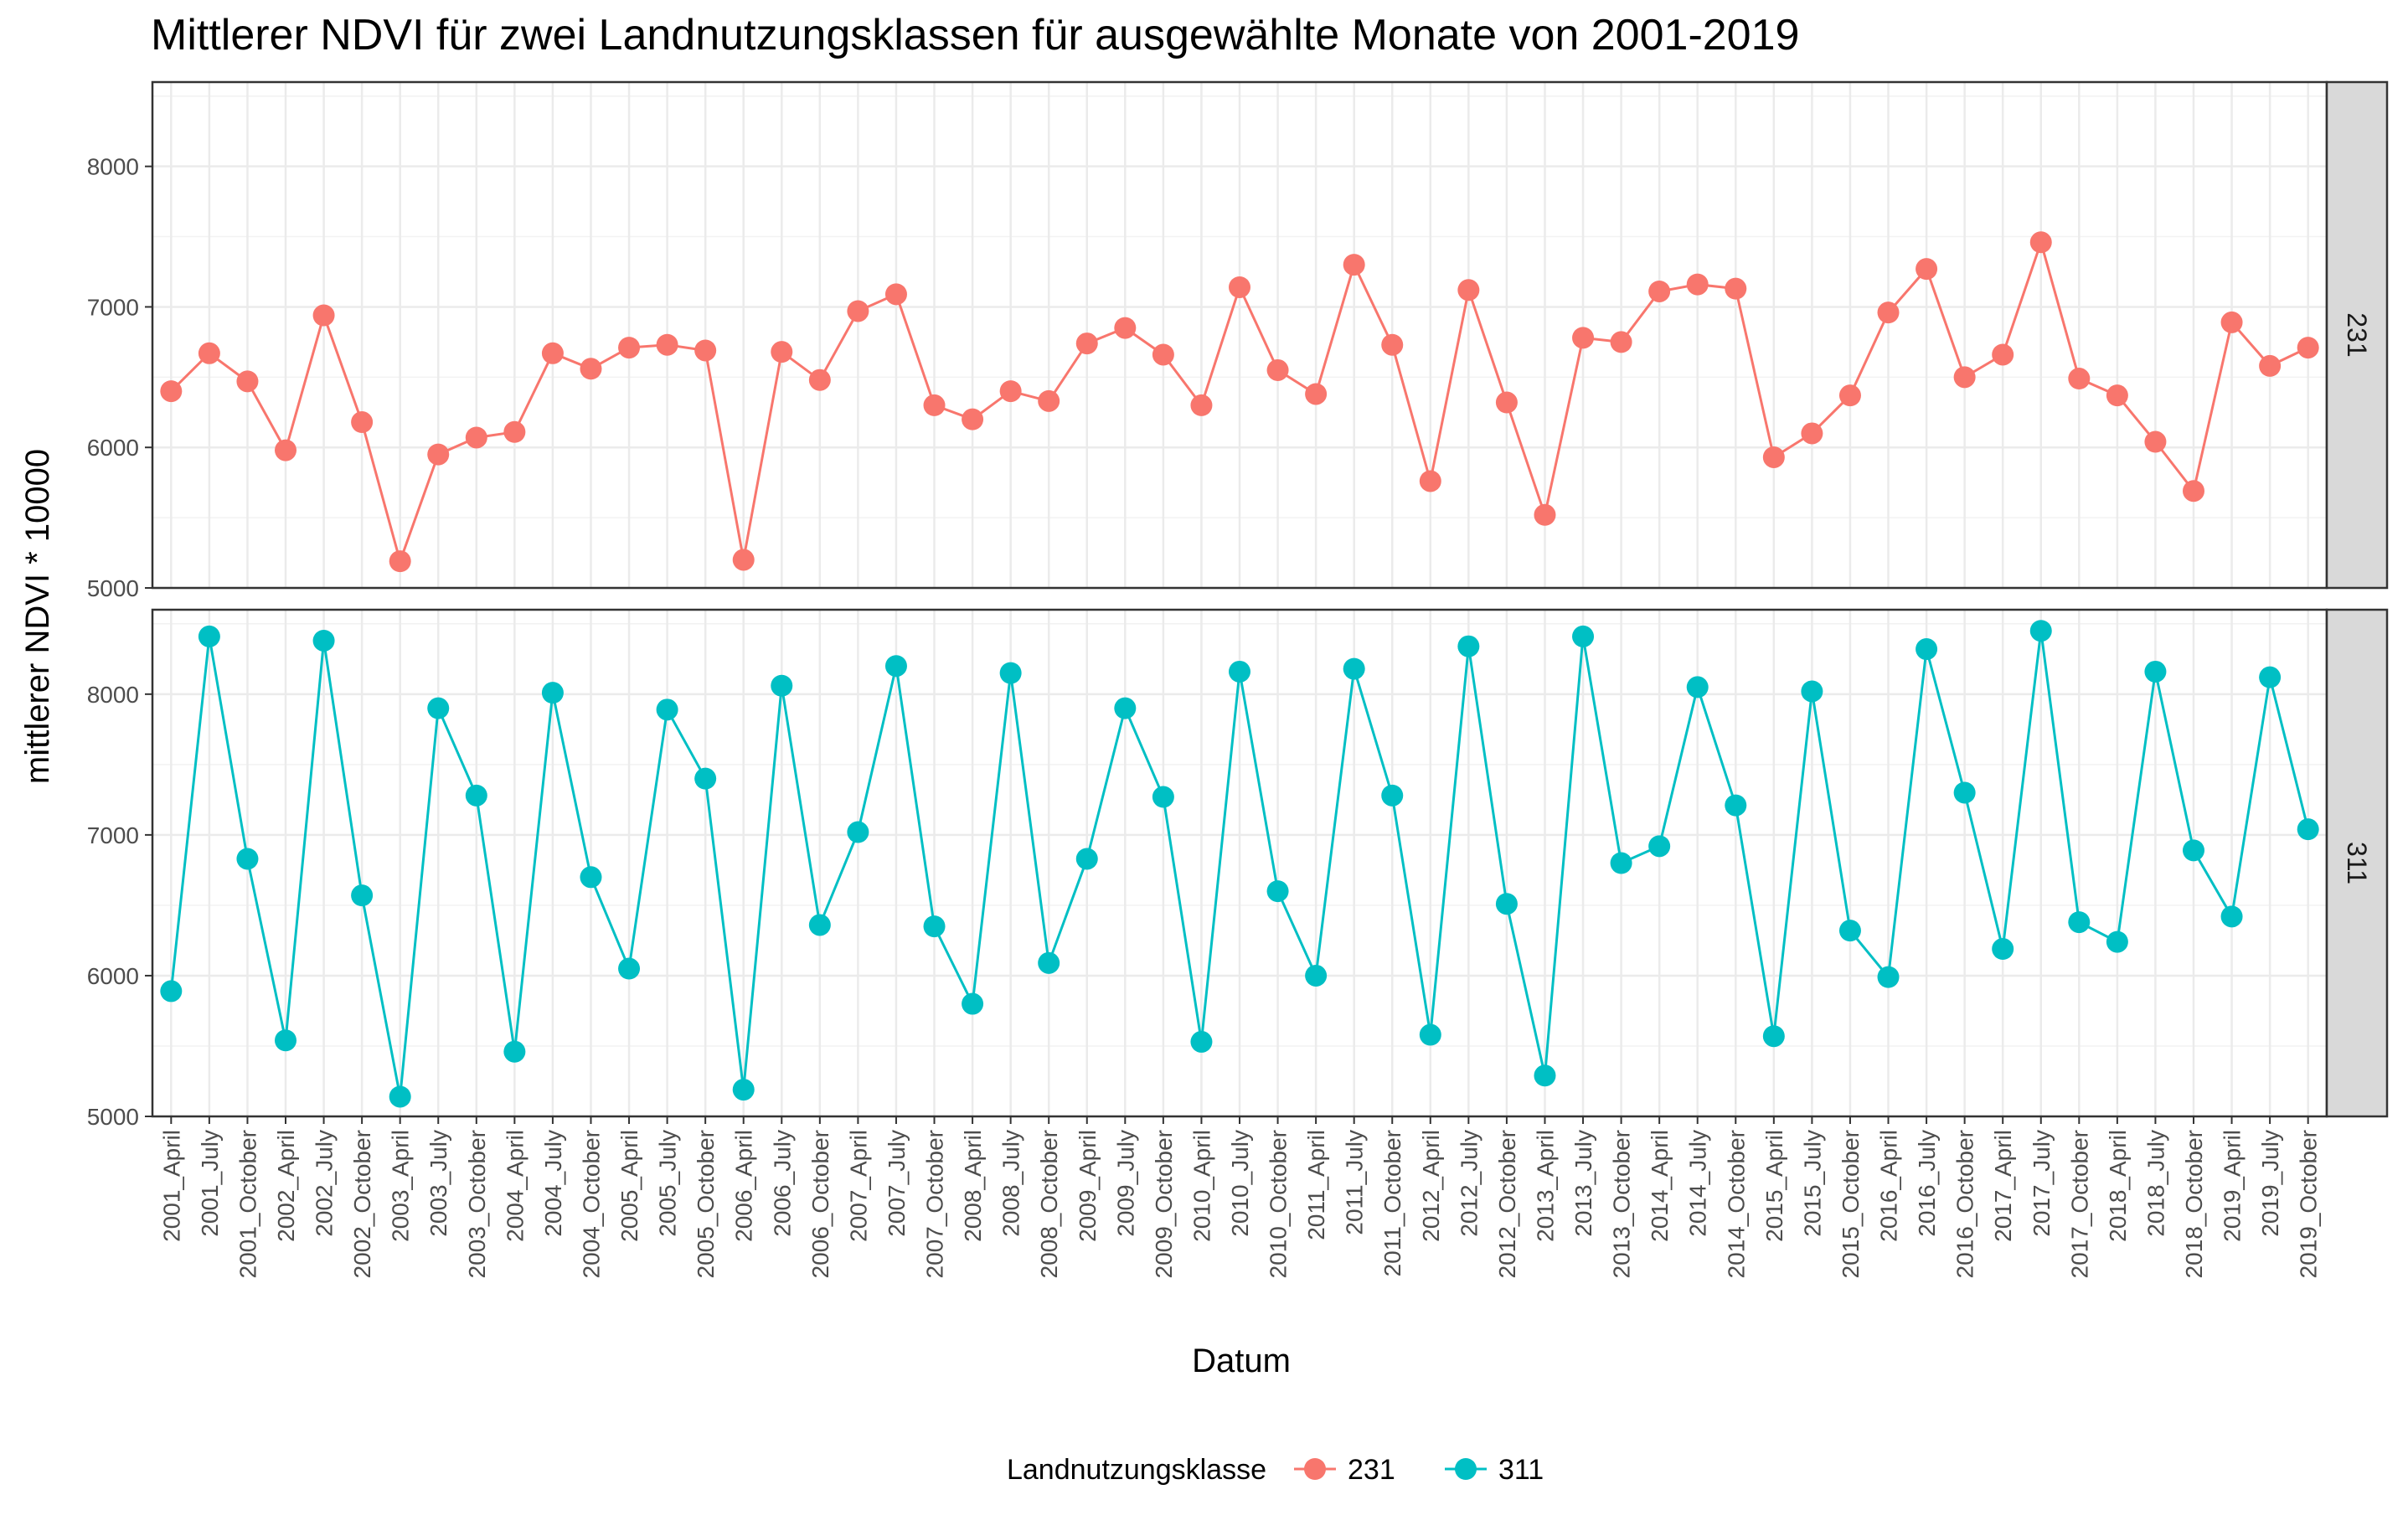 The height and width of the screenshot is (1536, 2408). Describe the element at coordinates (325, 1183) in the screenshot. I see `x-tick-label: 2002_July` at that location.